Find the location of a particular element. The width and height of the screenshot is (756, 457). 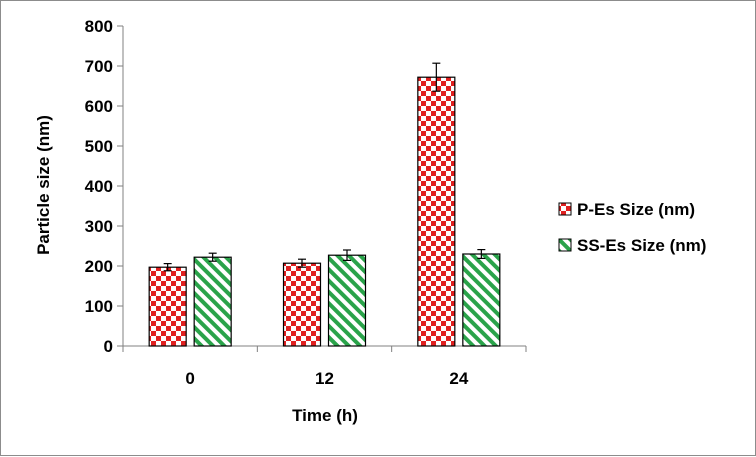

y-tick-label: 200 is located at coordinates (99, 266).